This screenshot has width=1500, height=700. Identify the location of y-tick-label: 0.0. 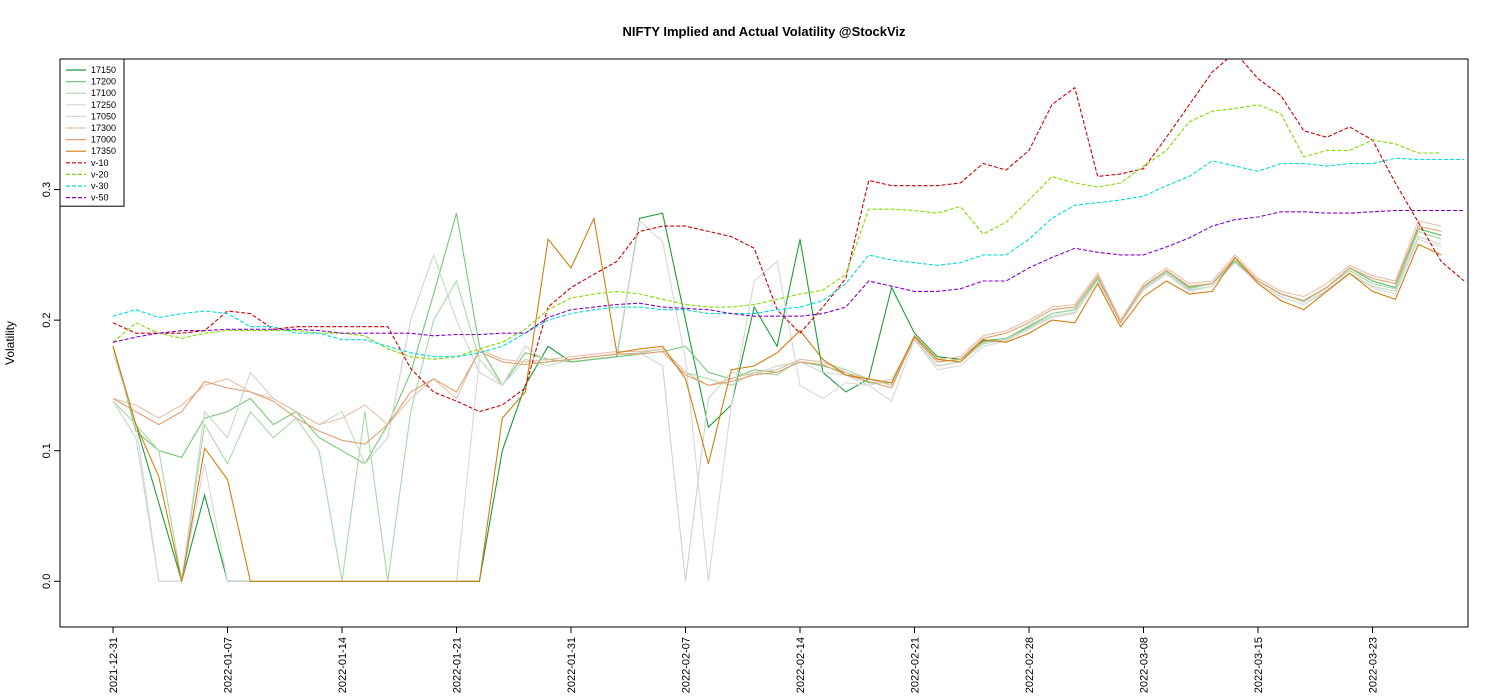
(47, 581).